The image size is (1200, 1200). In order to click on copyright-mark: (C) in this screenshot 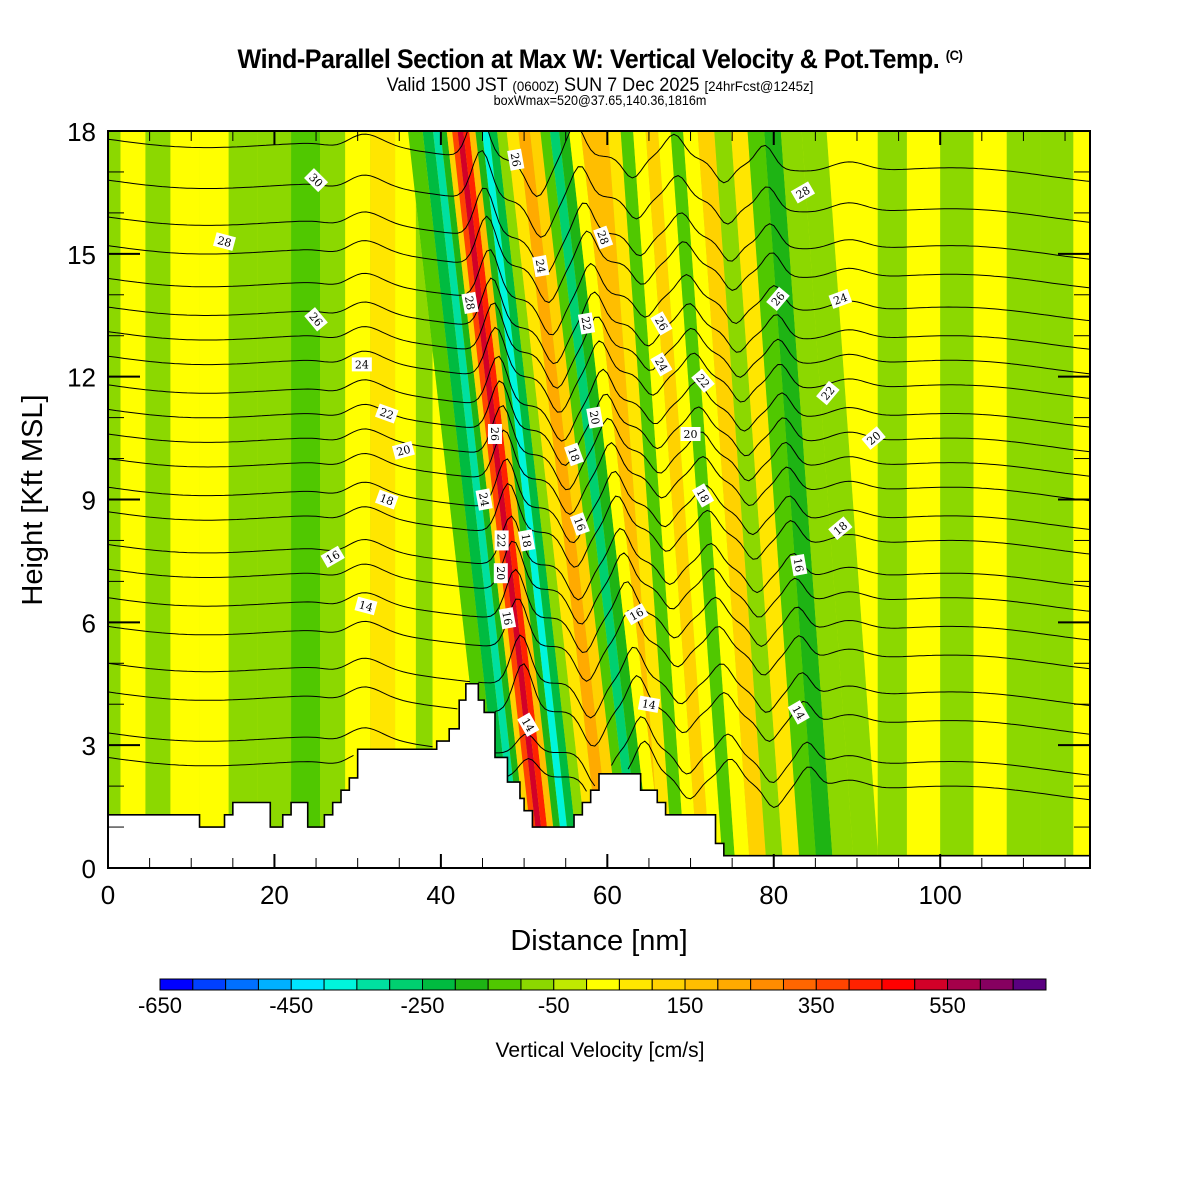, I will do `click(954, 55)`.